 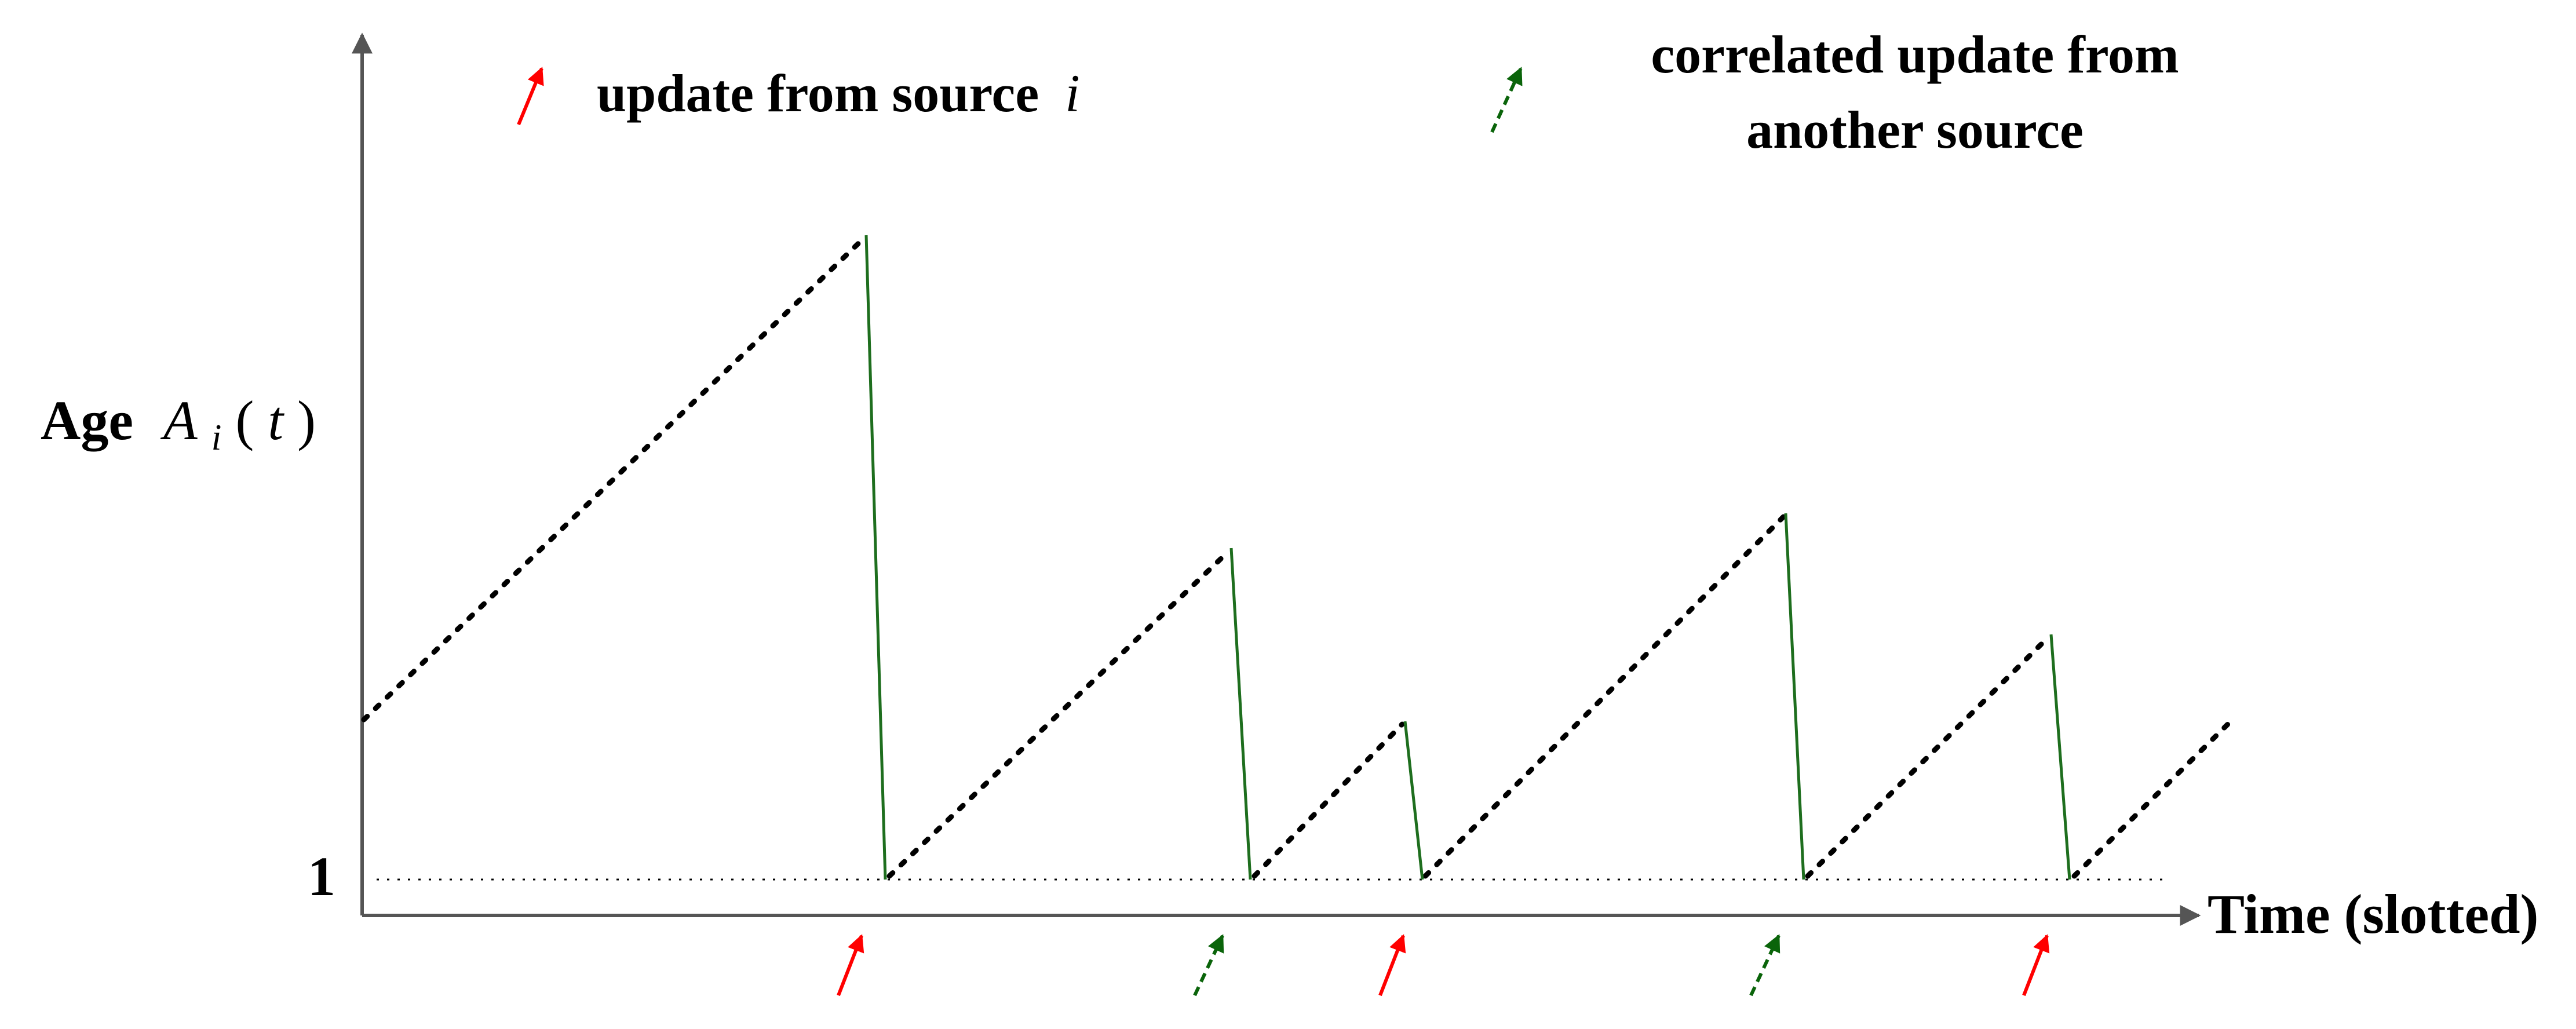 What do you see at coordinates (1507, 100) in the screenshot?
I see `legend-correlated-arrow` at bounding box center [1507, 100].